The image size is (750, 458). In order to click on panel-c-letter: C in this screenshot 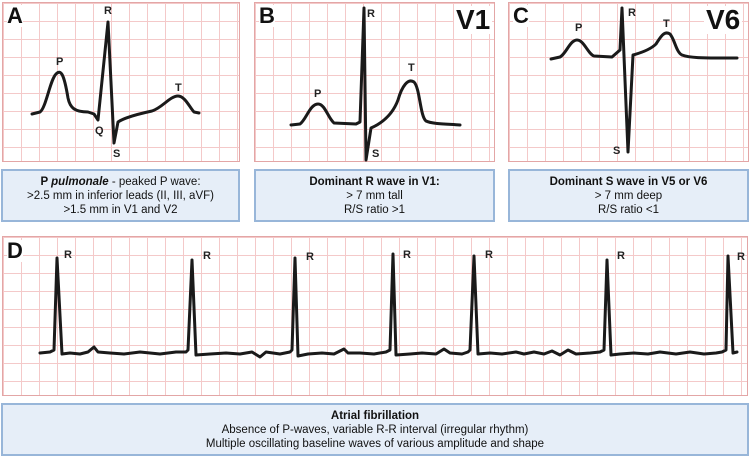, I will do `click(521, 15)`.